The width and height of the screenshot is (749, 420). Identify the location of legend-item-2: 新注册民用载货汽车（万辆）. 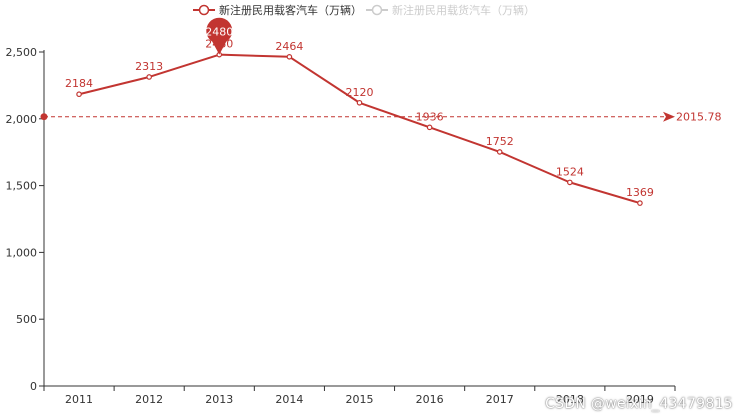
(450, 10).